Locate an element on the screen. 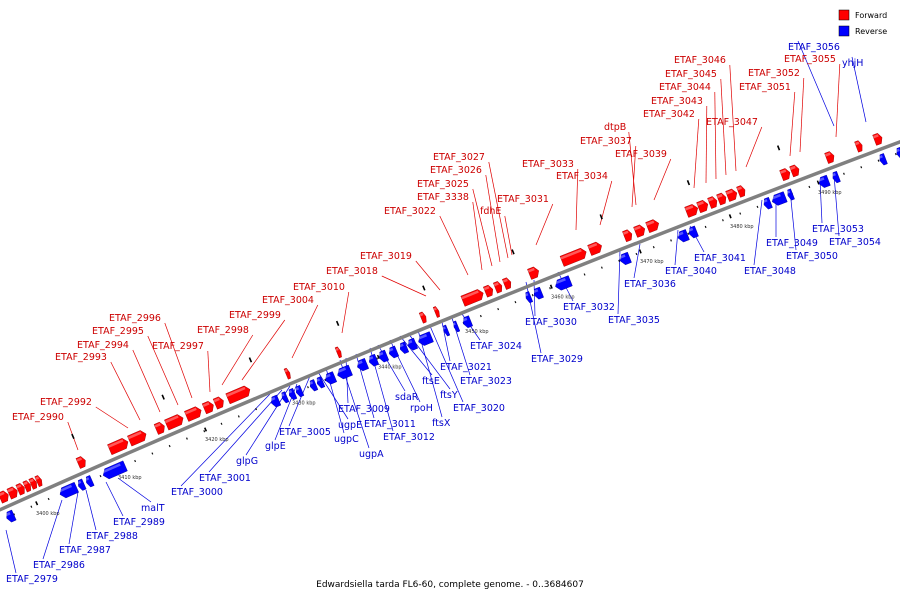 The height and width of the screenshot is (600, 900). forward-gene-label: ETAF_3055 is located at coordinates (810, 59).